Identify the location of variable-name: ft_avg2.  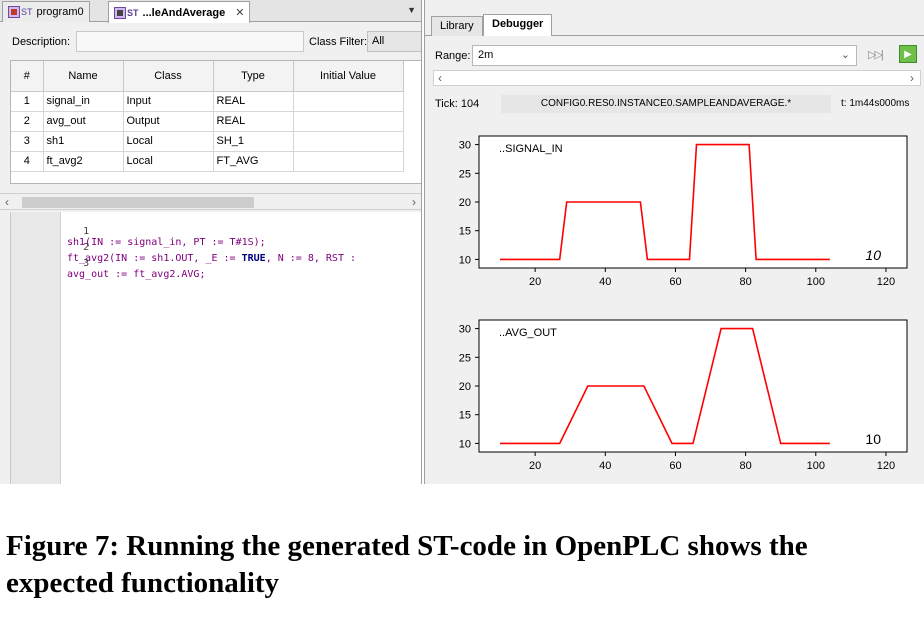
(83, 161).